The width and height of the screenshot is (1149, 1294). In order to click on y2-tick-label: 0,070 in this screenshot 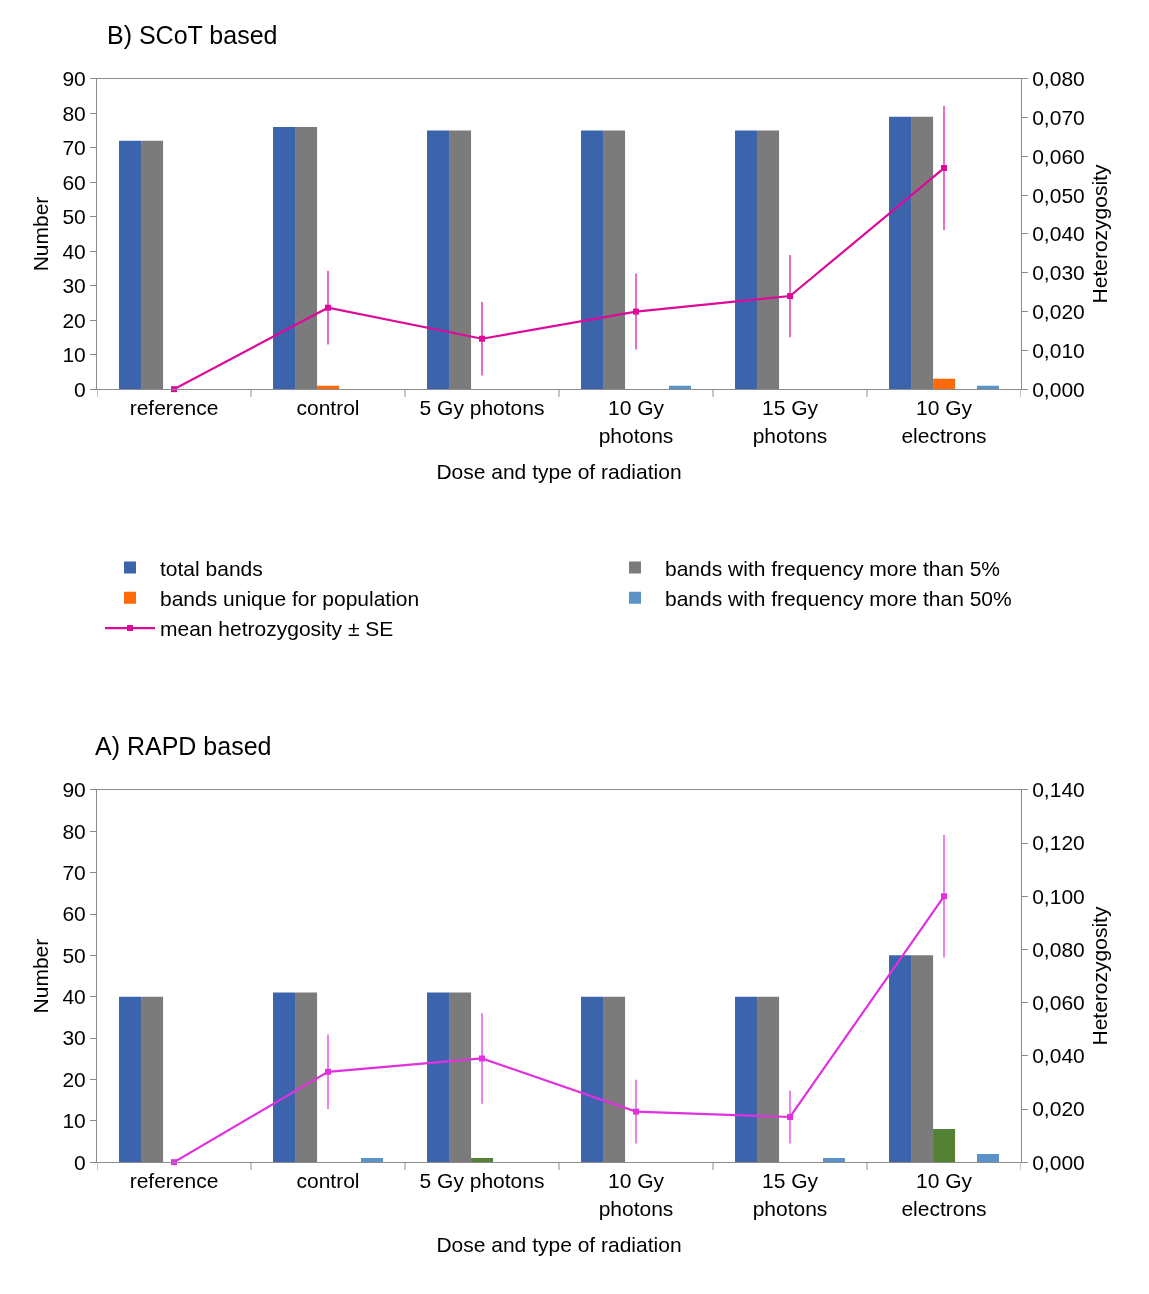, I will do `click(1058, 117)`.